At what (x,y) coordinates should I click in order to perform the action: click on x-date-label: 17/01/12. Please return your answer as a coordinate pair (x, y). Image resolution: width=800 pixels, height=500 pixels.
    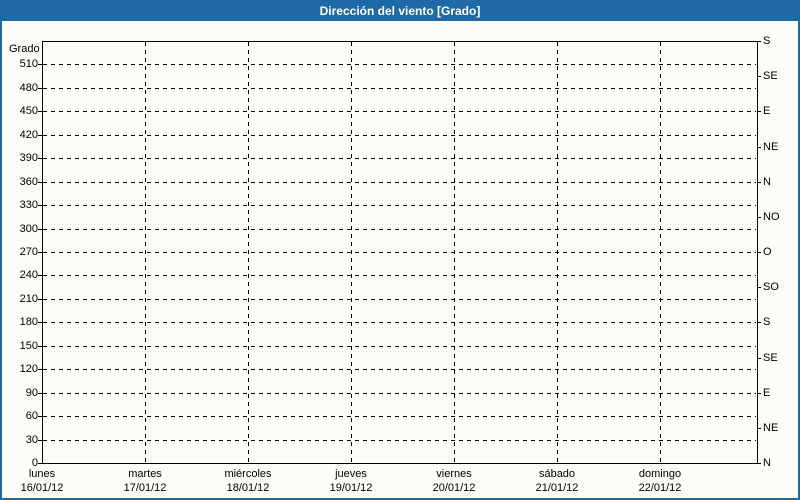
    Looking at the image, I should click on (145, 488).